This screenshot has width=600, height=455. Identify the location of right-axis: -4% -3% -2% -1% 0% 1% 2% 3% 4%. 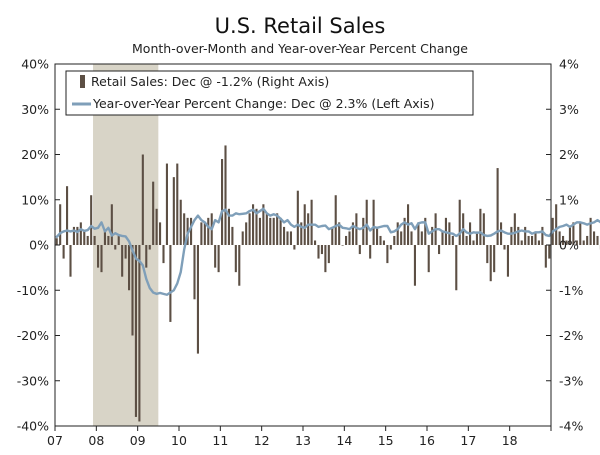
(564, 245).